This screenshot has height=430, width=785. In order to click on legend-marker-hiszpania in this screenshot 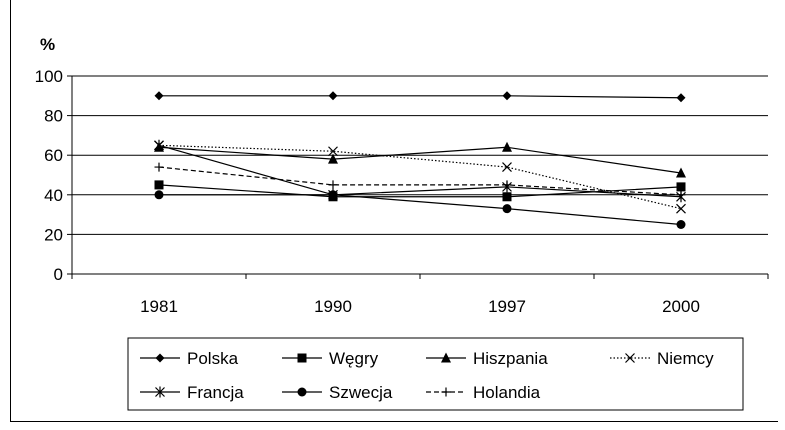, I will do `click(446, 357)`.